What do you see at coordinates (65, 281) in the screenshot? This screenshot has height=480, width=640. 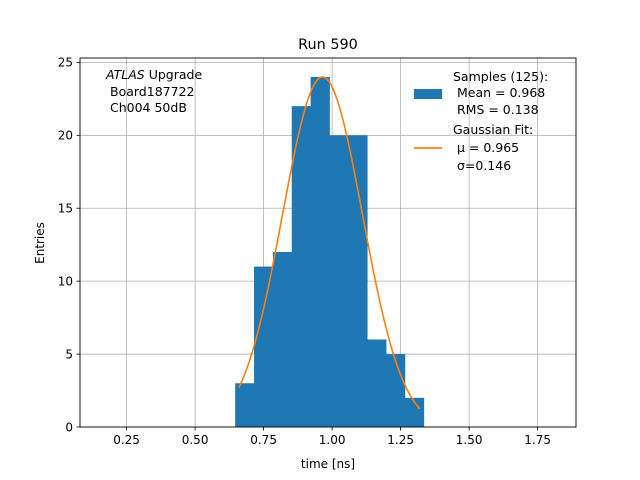 I see `y-tick-label: 10` at bounding box center [65, 281].